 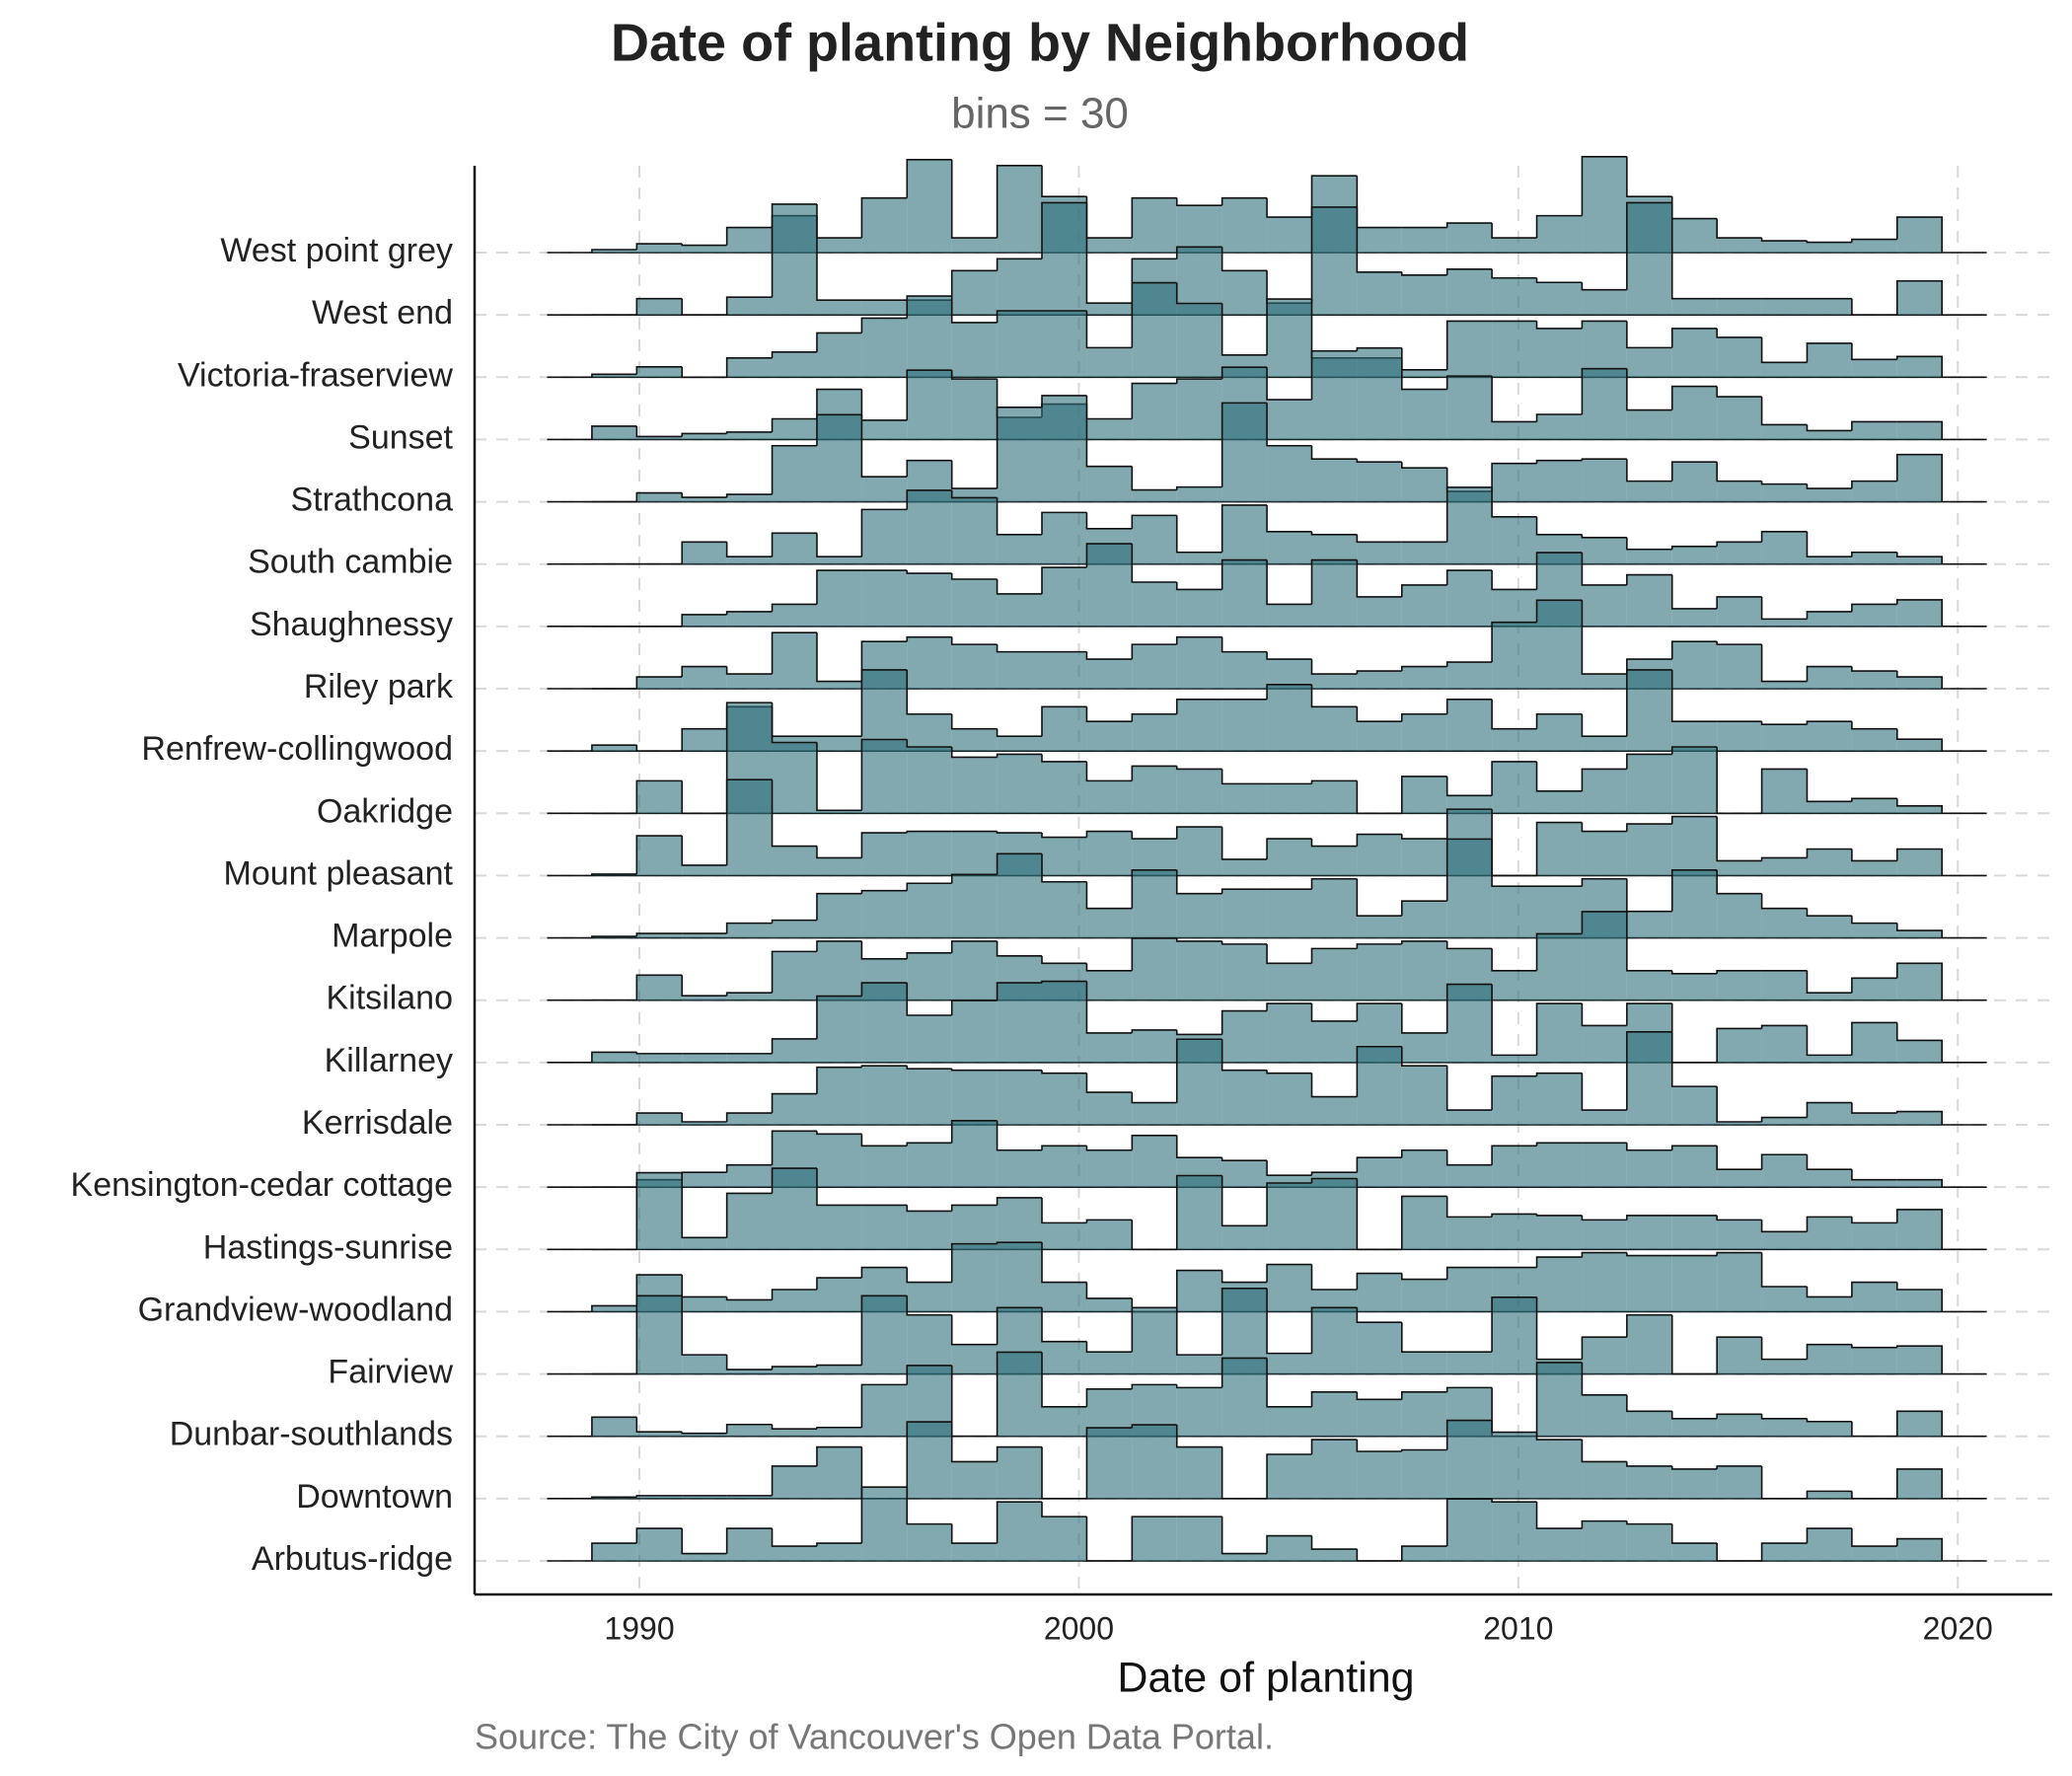 I want to click on ridge, so click(x=1267, y=1154).